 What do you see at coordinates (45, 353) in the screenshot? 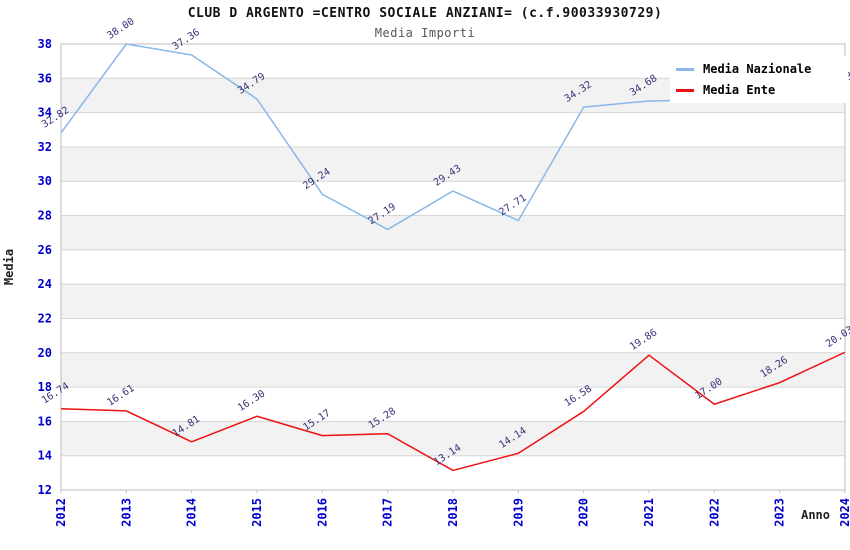
I see `y-tick-label: 20` at bounding box center [45, 353].